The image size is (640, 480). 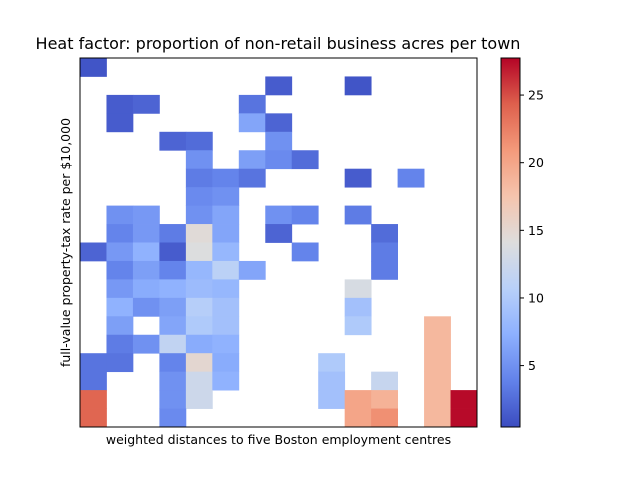 I want to click on colorbar-tick-label: 20, so click(x=536, y=162).